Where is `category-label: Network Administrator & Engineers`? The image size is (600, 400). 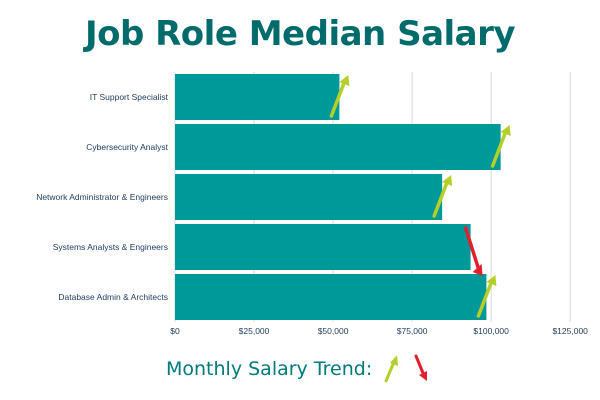
category-label: Network Administrator & Engineers is located at coordinates (102, 197).